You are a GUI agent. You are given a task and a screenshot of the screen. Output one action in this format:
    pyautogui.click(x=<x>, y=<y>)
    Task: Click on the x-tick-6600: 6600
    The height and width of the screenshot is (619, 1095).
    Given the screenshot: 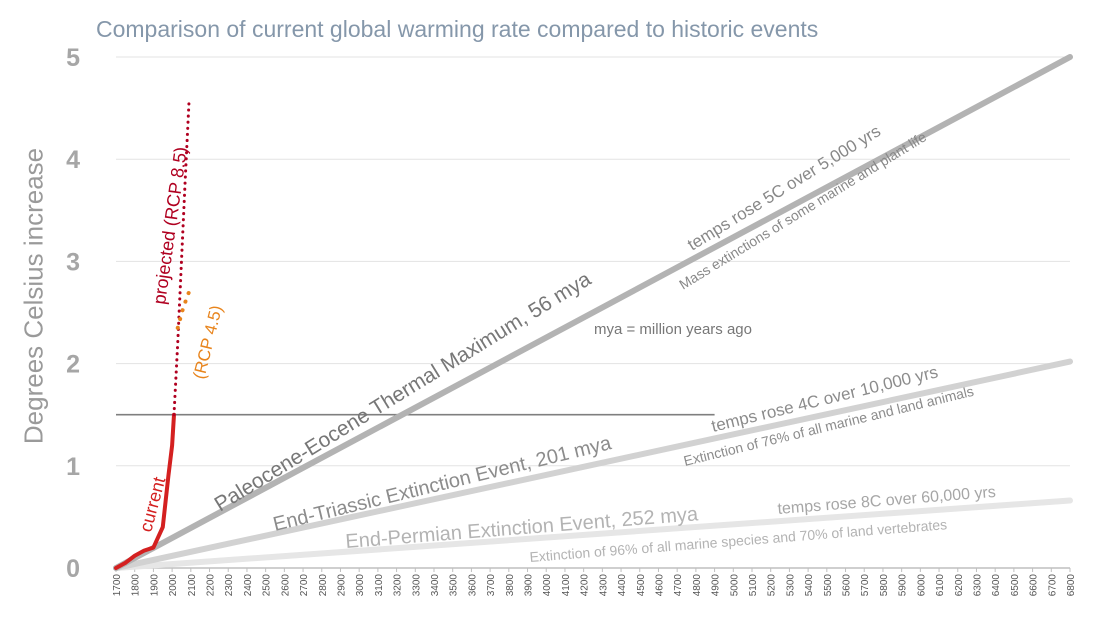 What is the action you would take?
    pyautogui.click(x=1034, y=585)
    